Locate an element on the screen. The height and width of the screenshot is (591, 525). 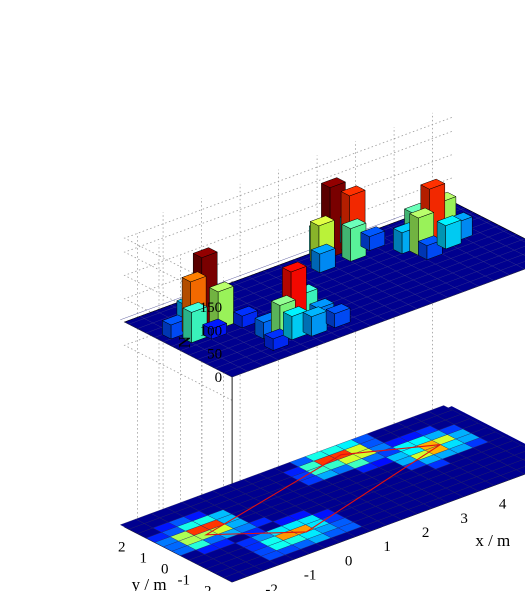
floor-path-outline is located at coordinates (322, 490).